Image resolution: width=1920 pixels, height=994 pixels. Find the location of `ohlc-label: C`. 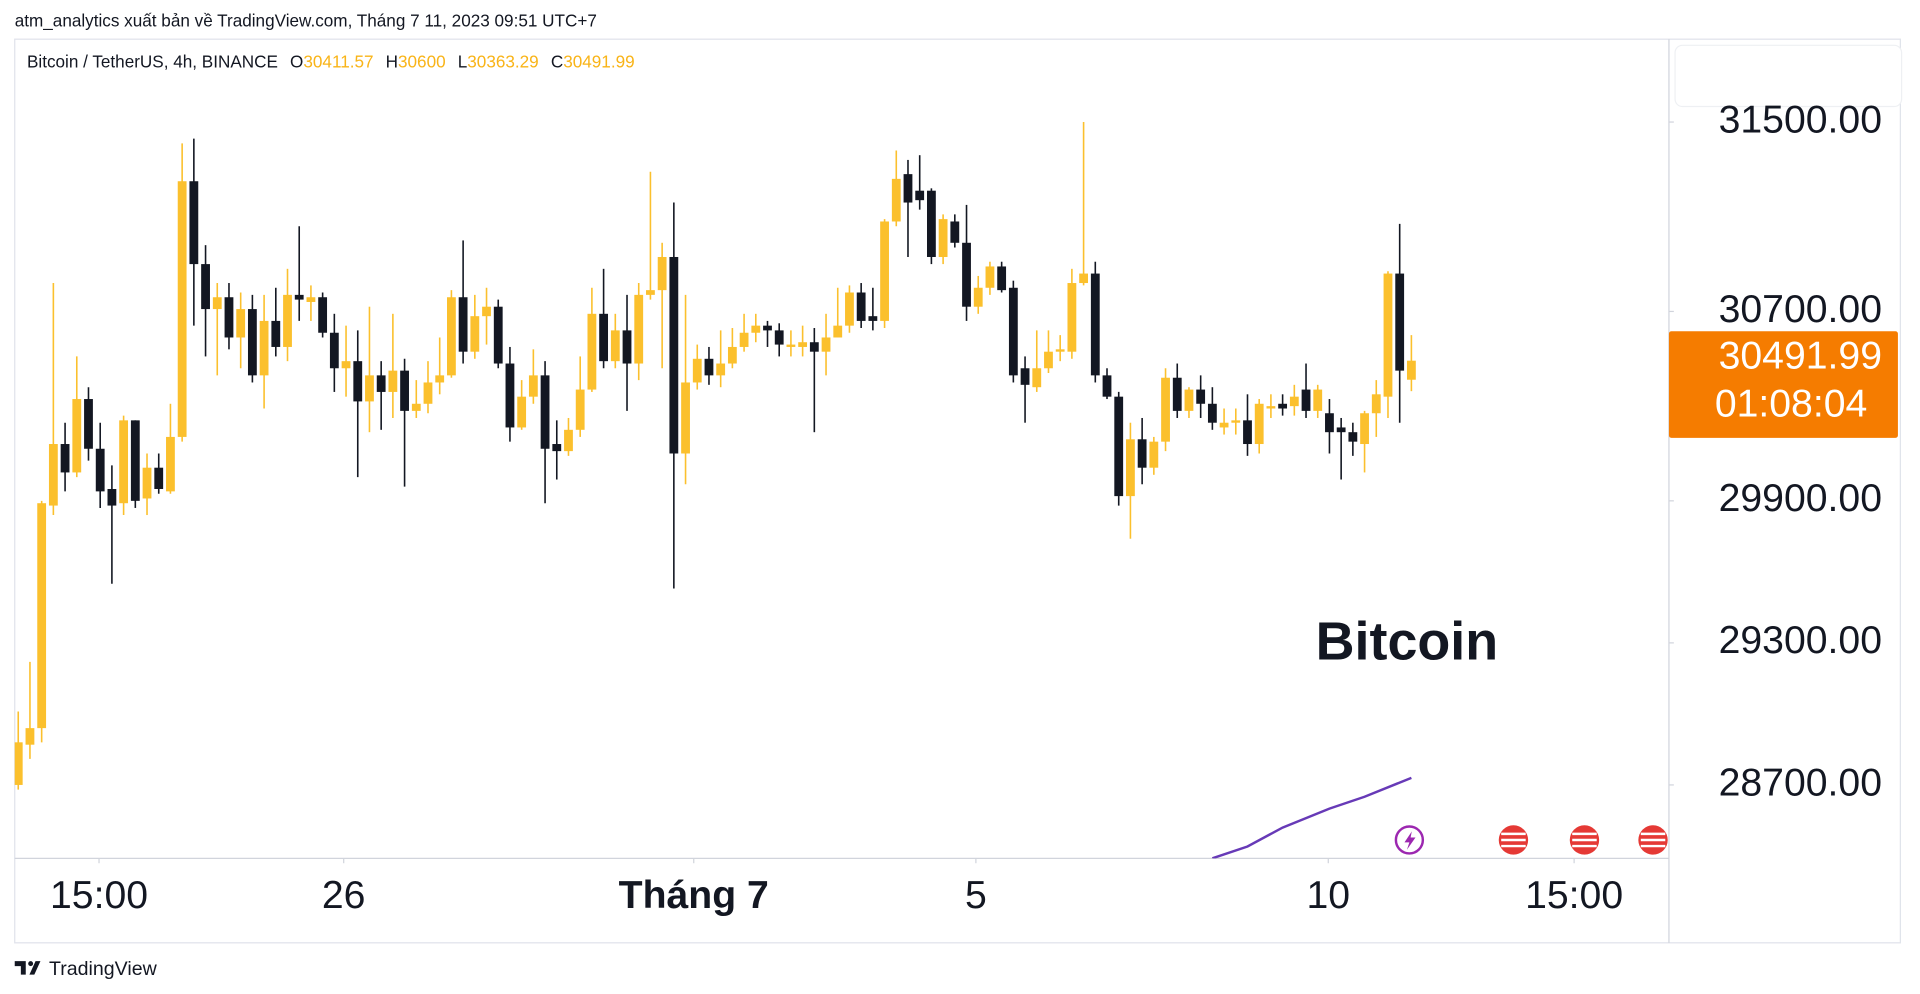

ohlc-label: C is located at coordinates (557, 61).